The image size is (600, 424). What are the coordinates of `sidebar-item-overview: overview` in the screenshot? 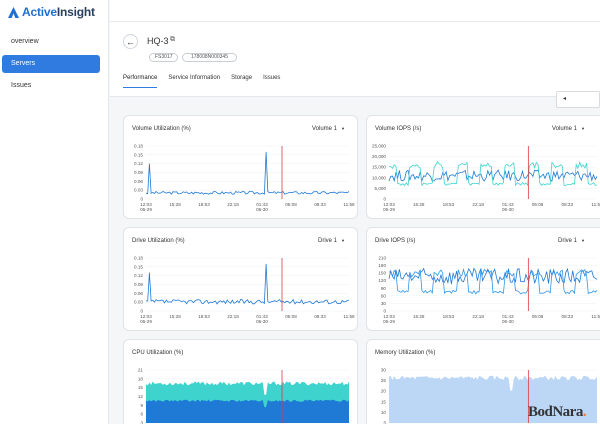 It's located at (25, 41).